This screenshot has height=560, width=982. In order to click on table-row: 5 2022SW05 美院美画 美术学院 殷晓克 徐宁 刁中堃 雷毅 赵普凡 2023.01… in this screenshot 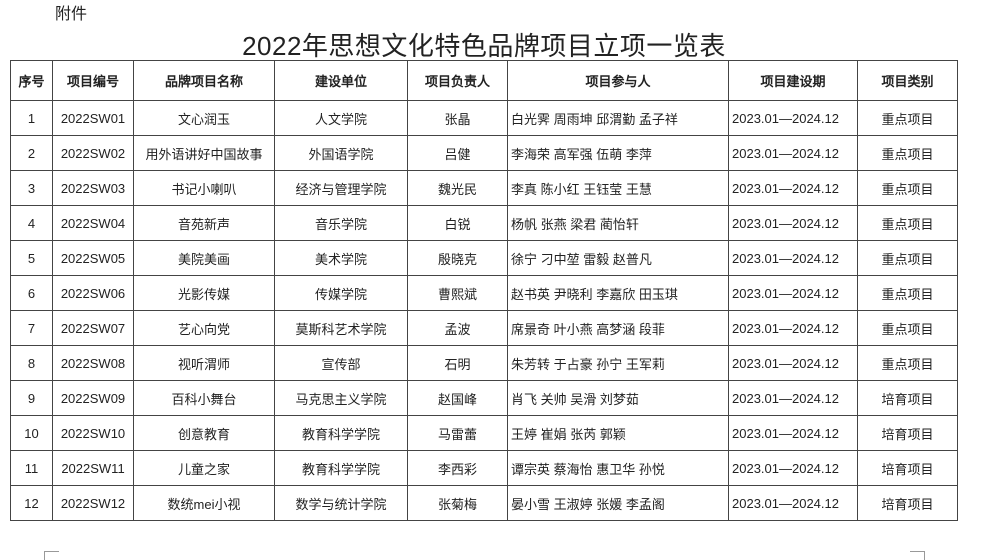, I will do `click(484, 258)`.